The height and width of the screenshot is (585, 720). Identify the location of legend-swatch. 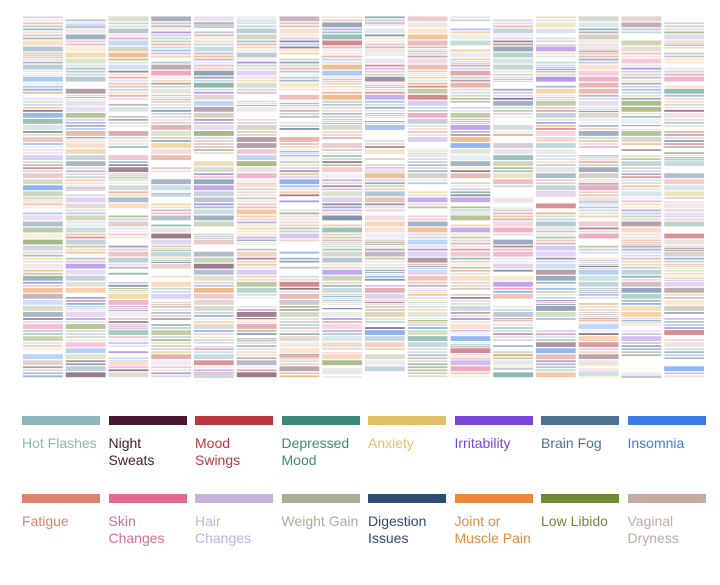
(666, 498).